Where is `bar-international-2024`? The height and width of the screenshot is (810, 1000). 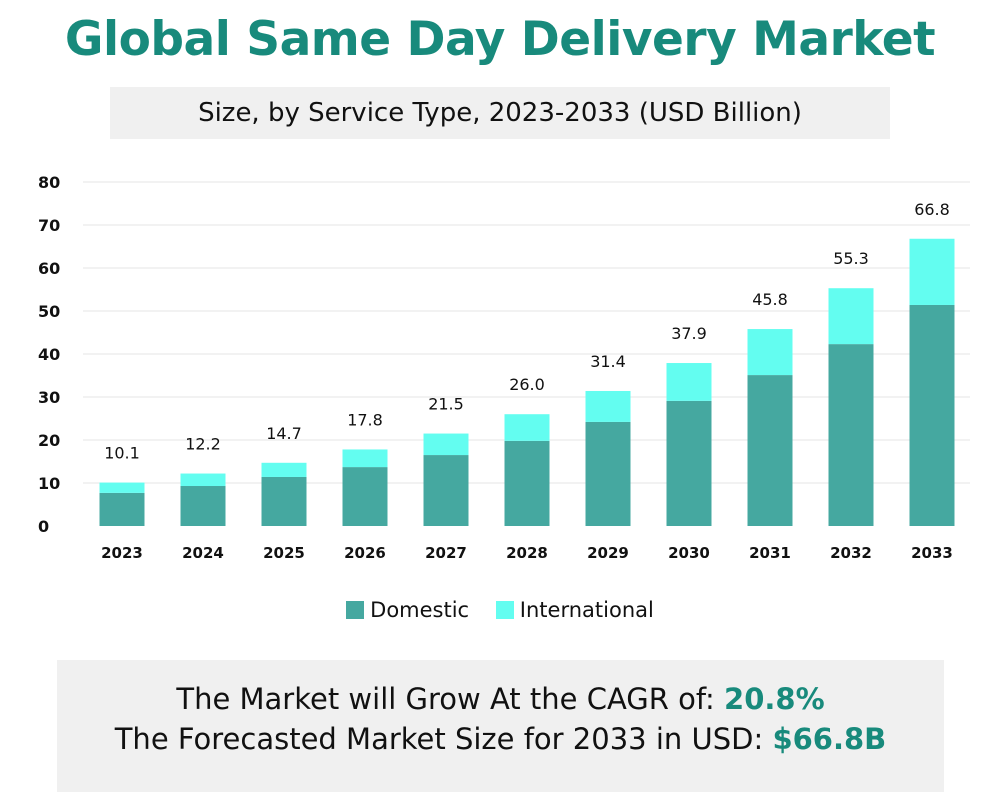
bar-international-2024 is located at coordinates (203, 480).